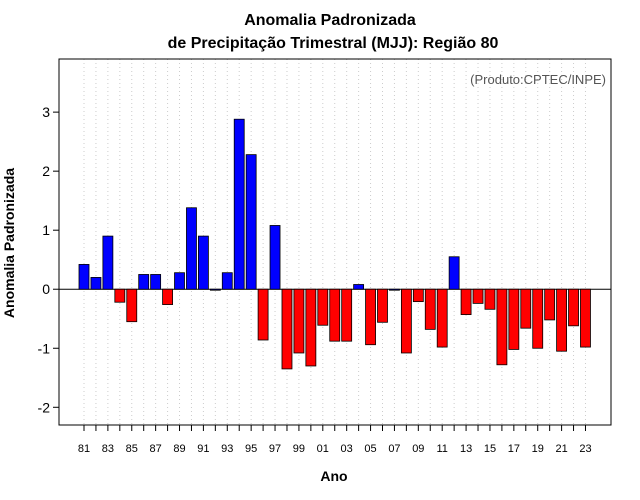  I want to click on bar-1993, so click(227, 281).